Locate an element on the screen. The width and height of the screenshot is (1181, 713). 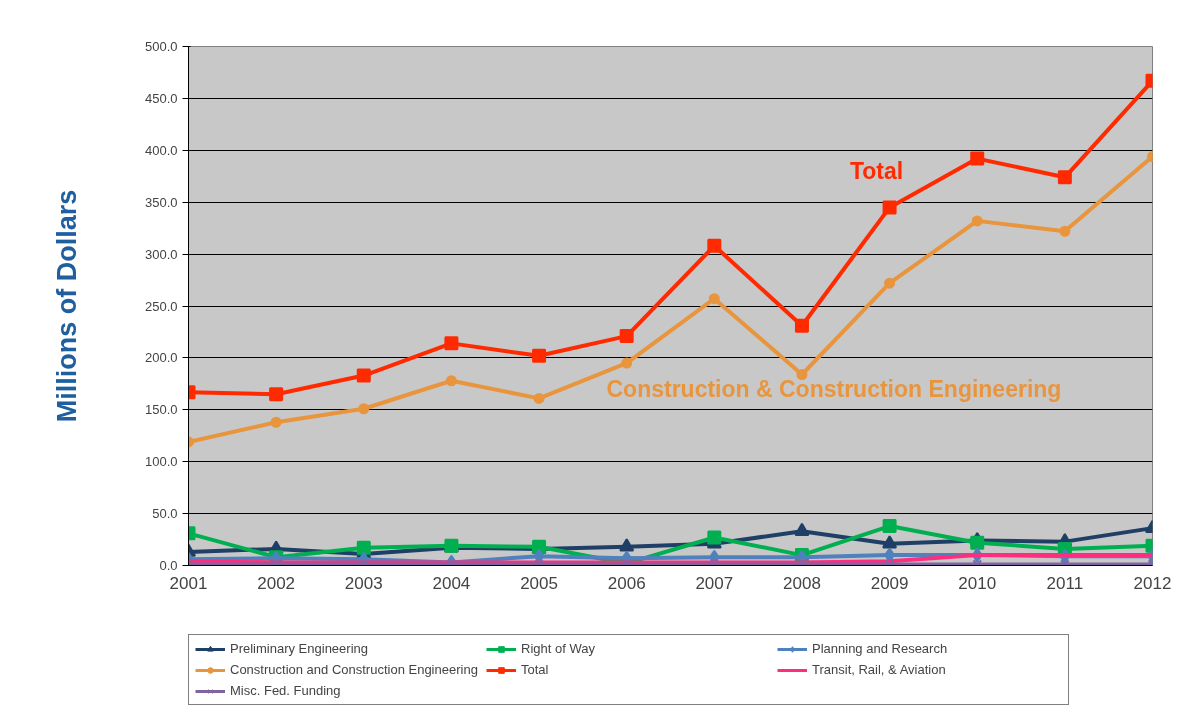
x-tick-label: 2011 is located at coordinates (1065, 583).